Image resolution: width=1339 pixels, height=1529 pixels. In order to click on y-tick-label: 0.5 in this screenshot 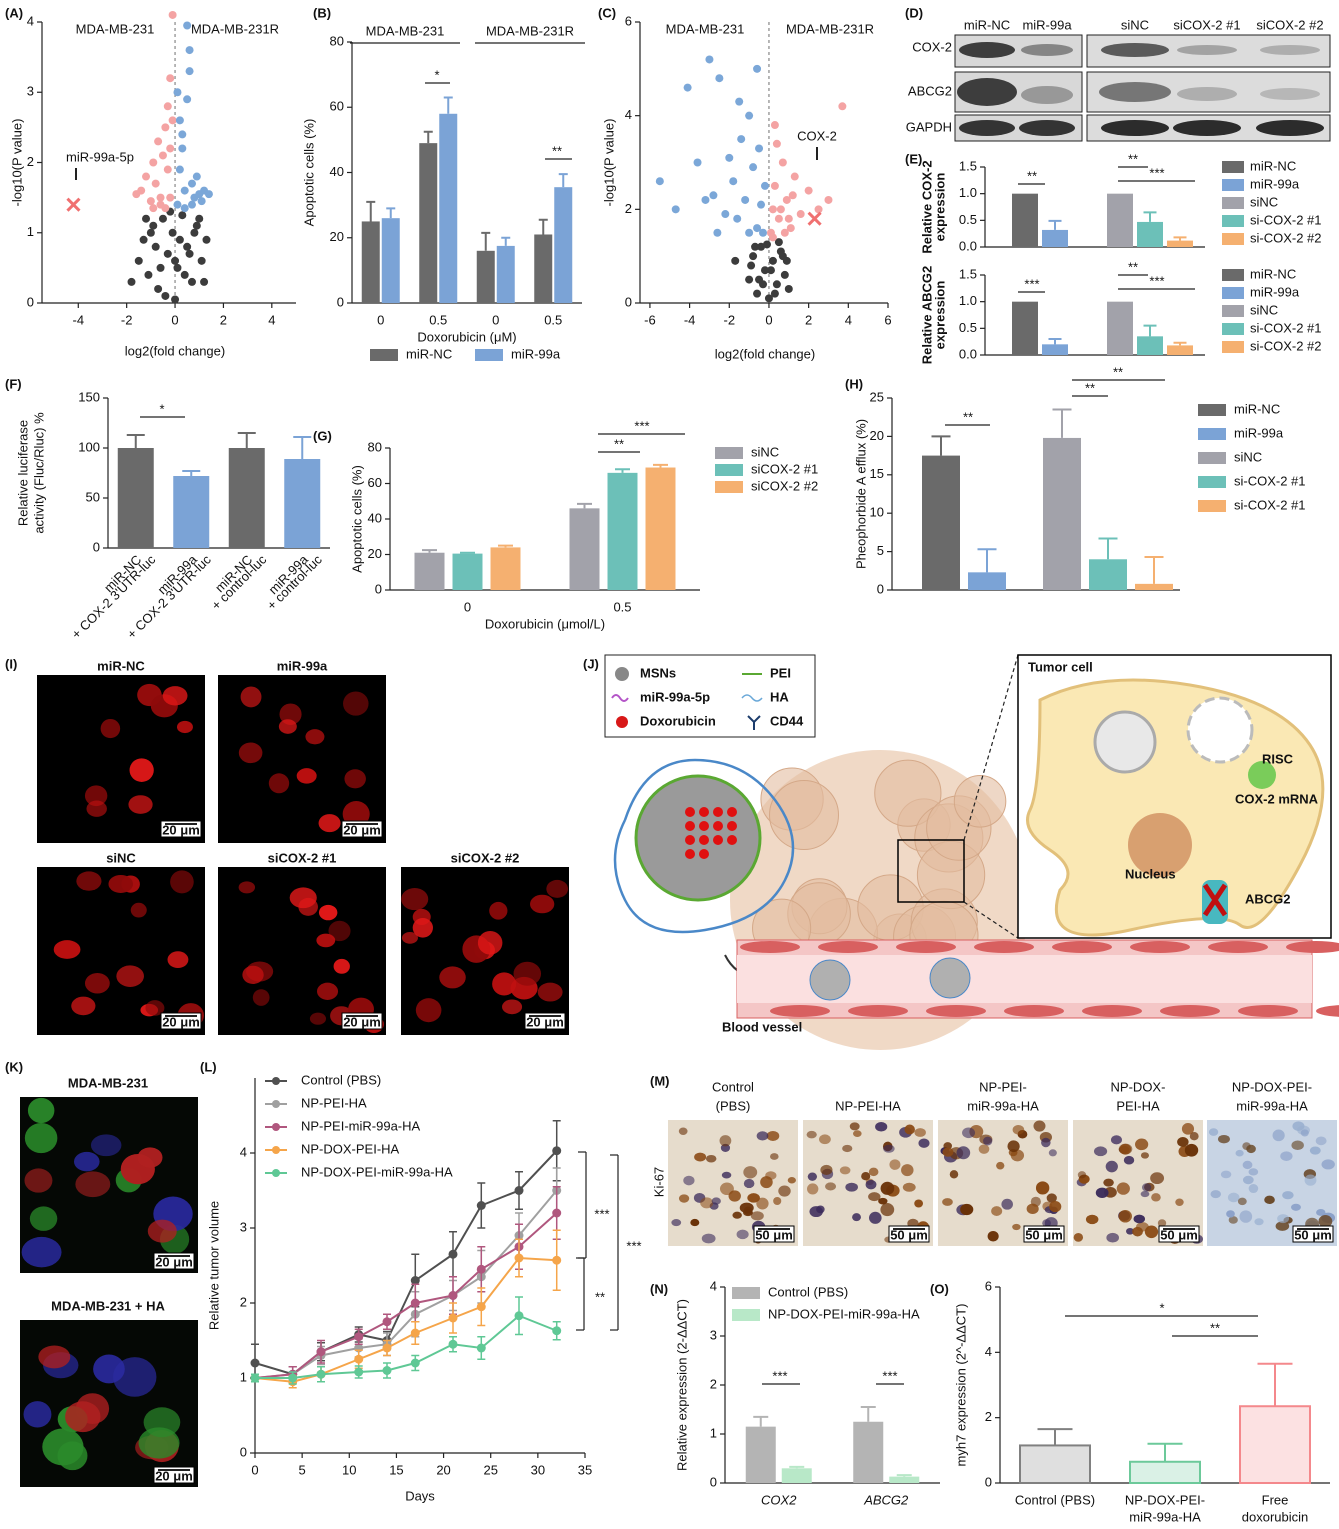, I will do `click(968, 327)`.